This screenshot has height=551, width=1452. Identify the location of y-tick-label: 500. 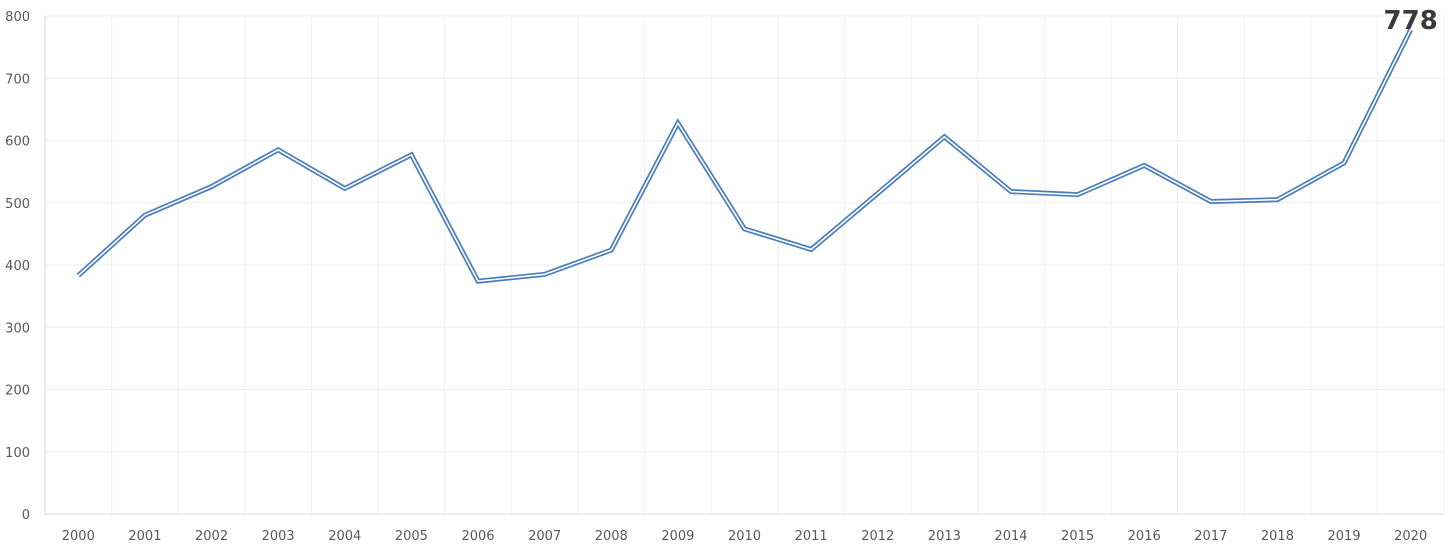
(17, 204).